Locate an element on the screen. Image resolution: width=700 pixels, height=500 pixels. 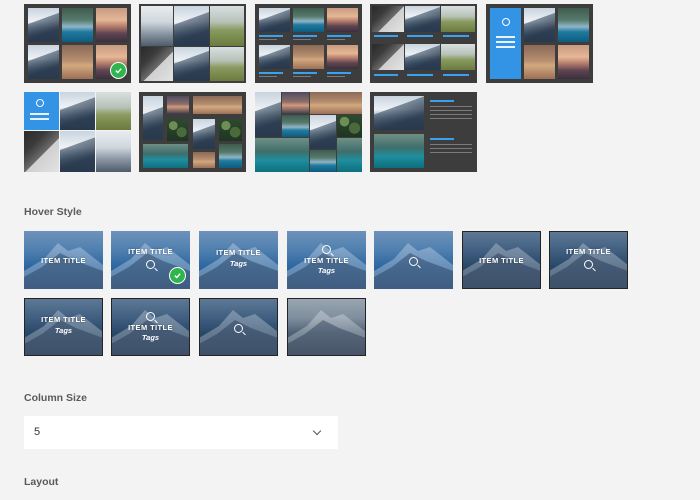
layout-option-masonry is located at coordinates (192, 43).